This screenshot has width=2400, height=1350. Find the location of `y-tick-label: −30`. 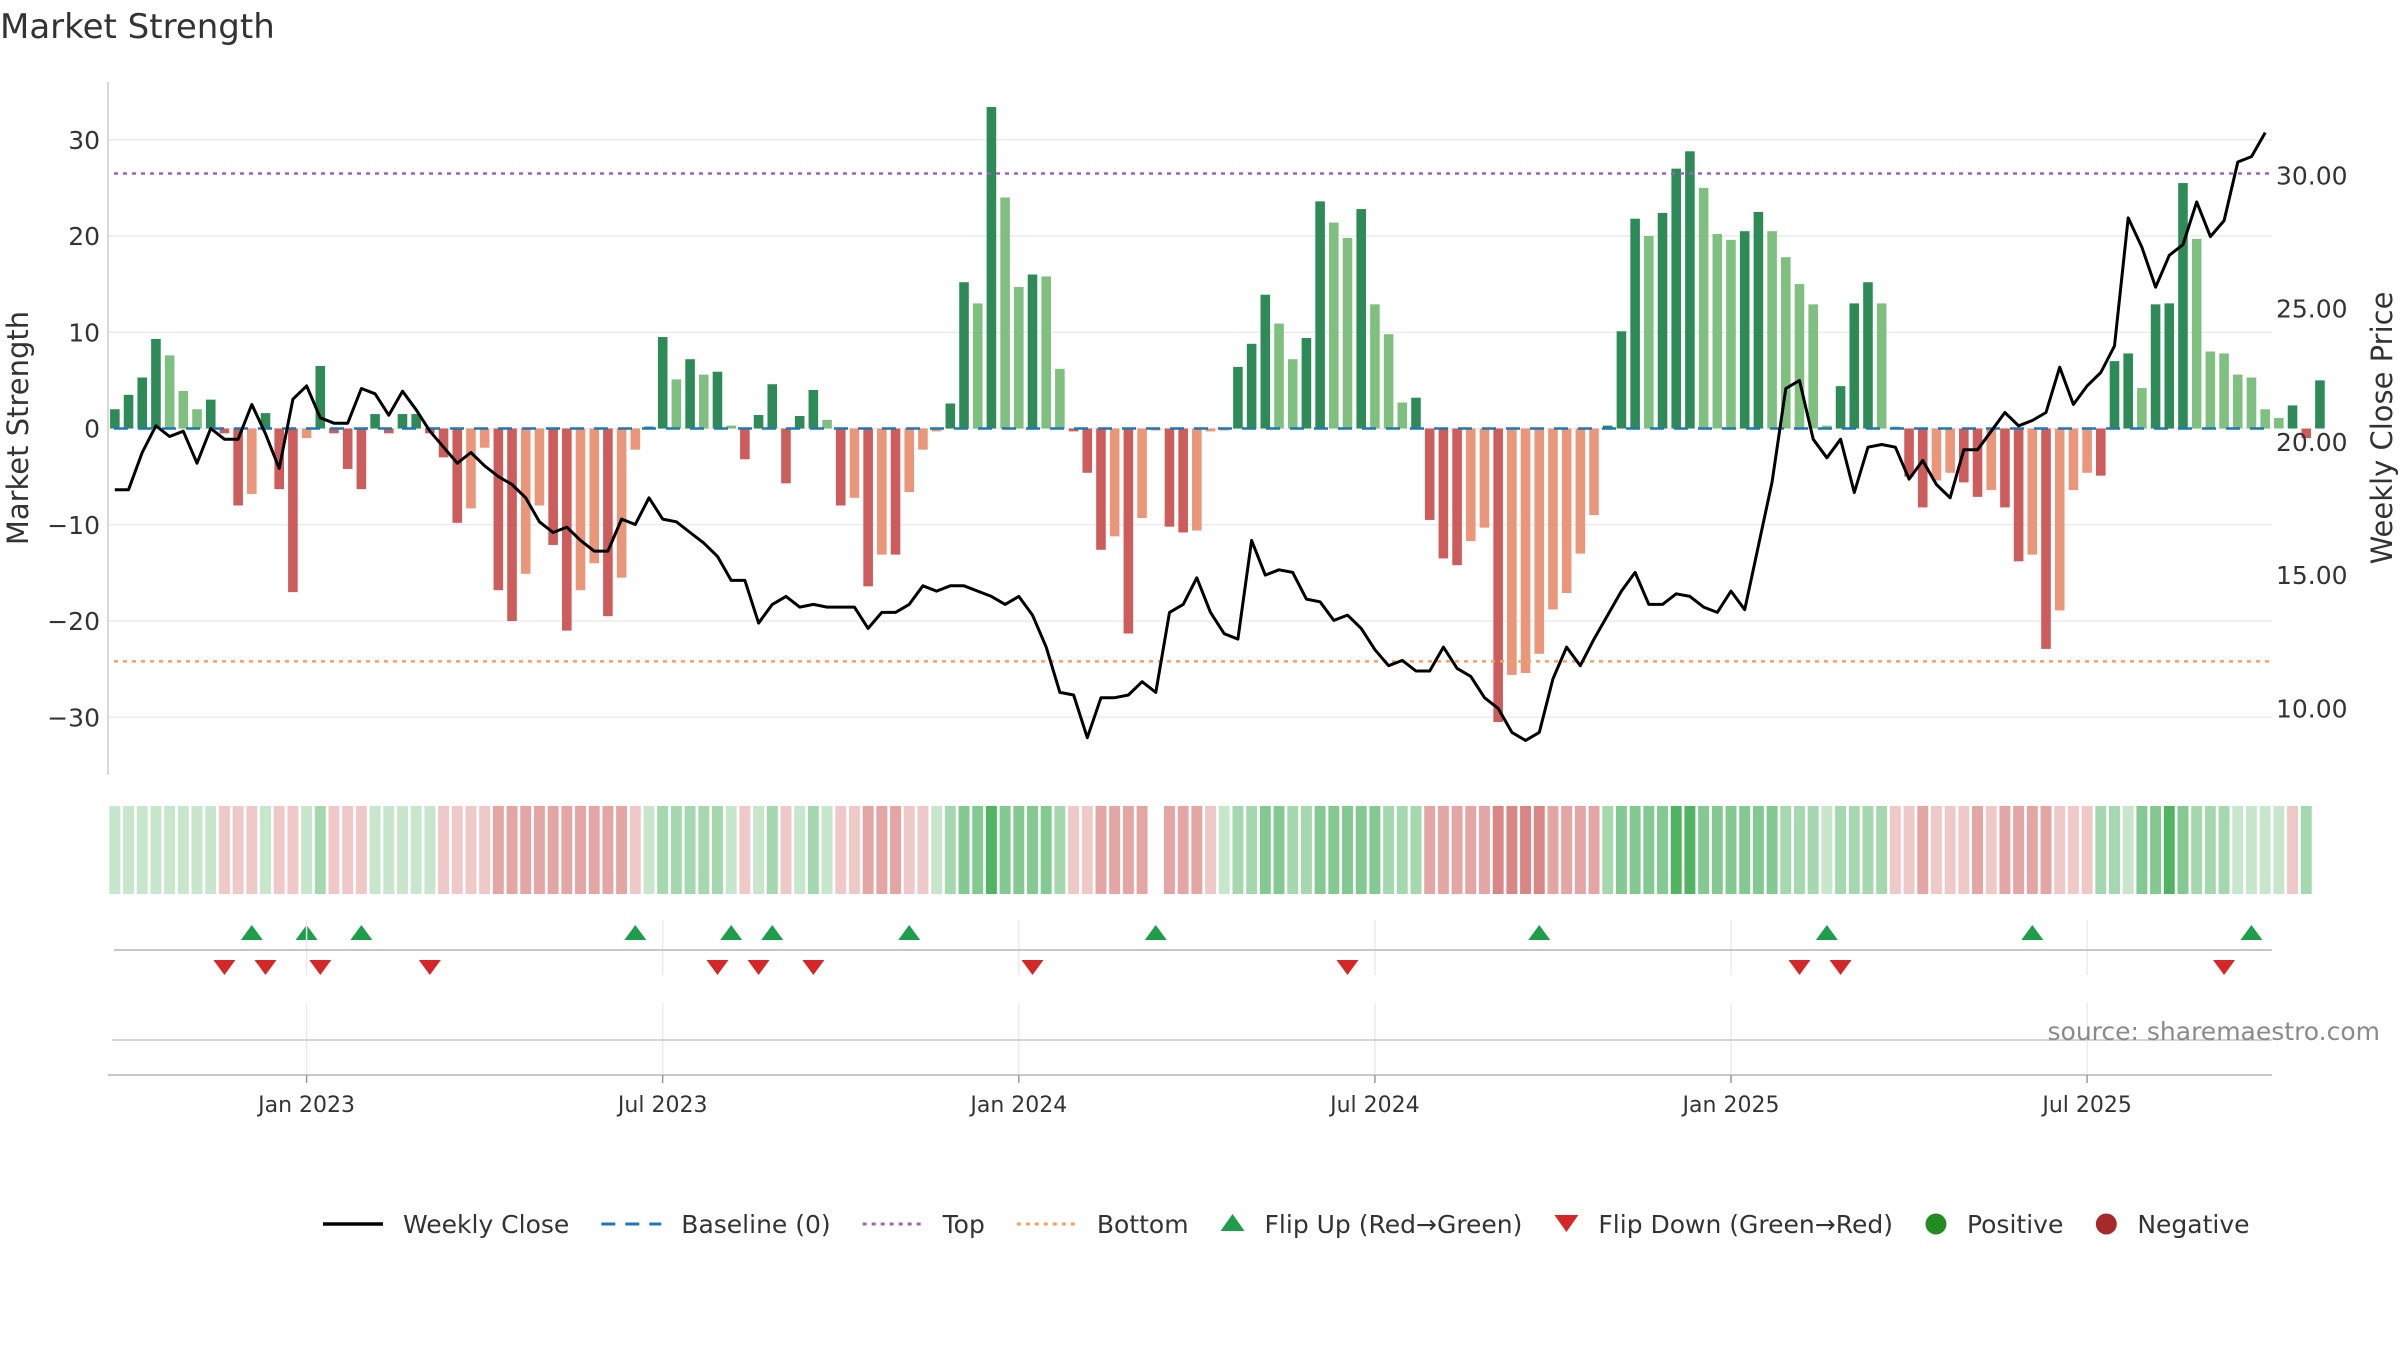

y-tick-label: −30 is located at coordinates (73, 717).